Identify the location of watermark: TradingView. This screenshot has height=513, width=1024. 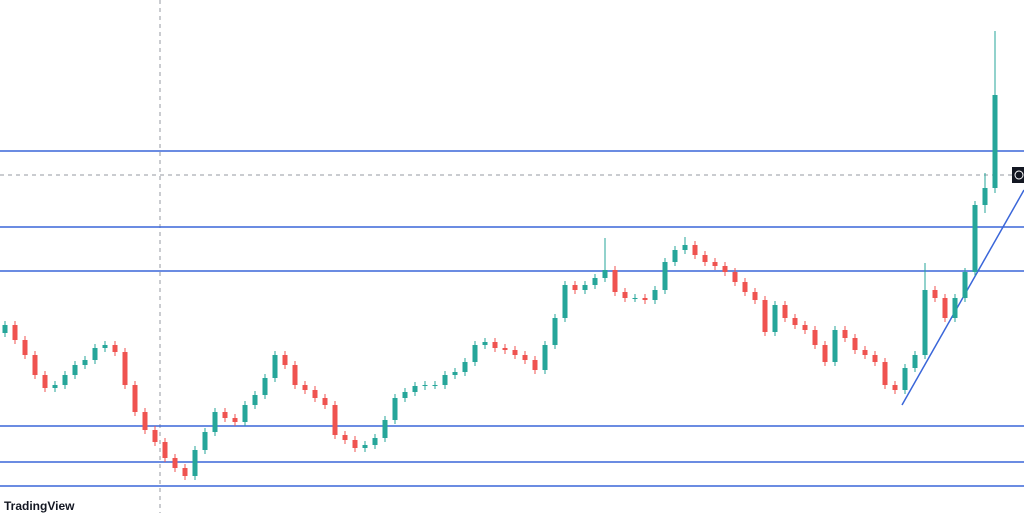
(39, 506).